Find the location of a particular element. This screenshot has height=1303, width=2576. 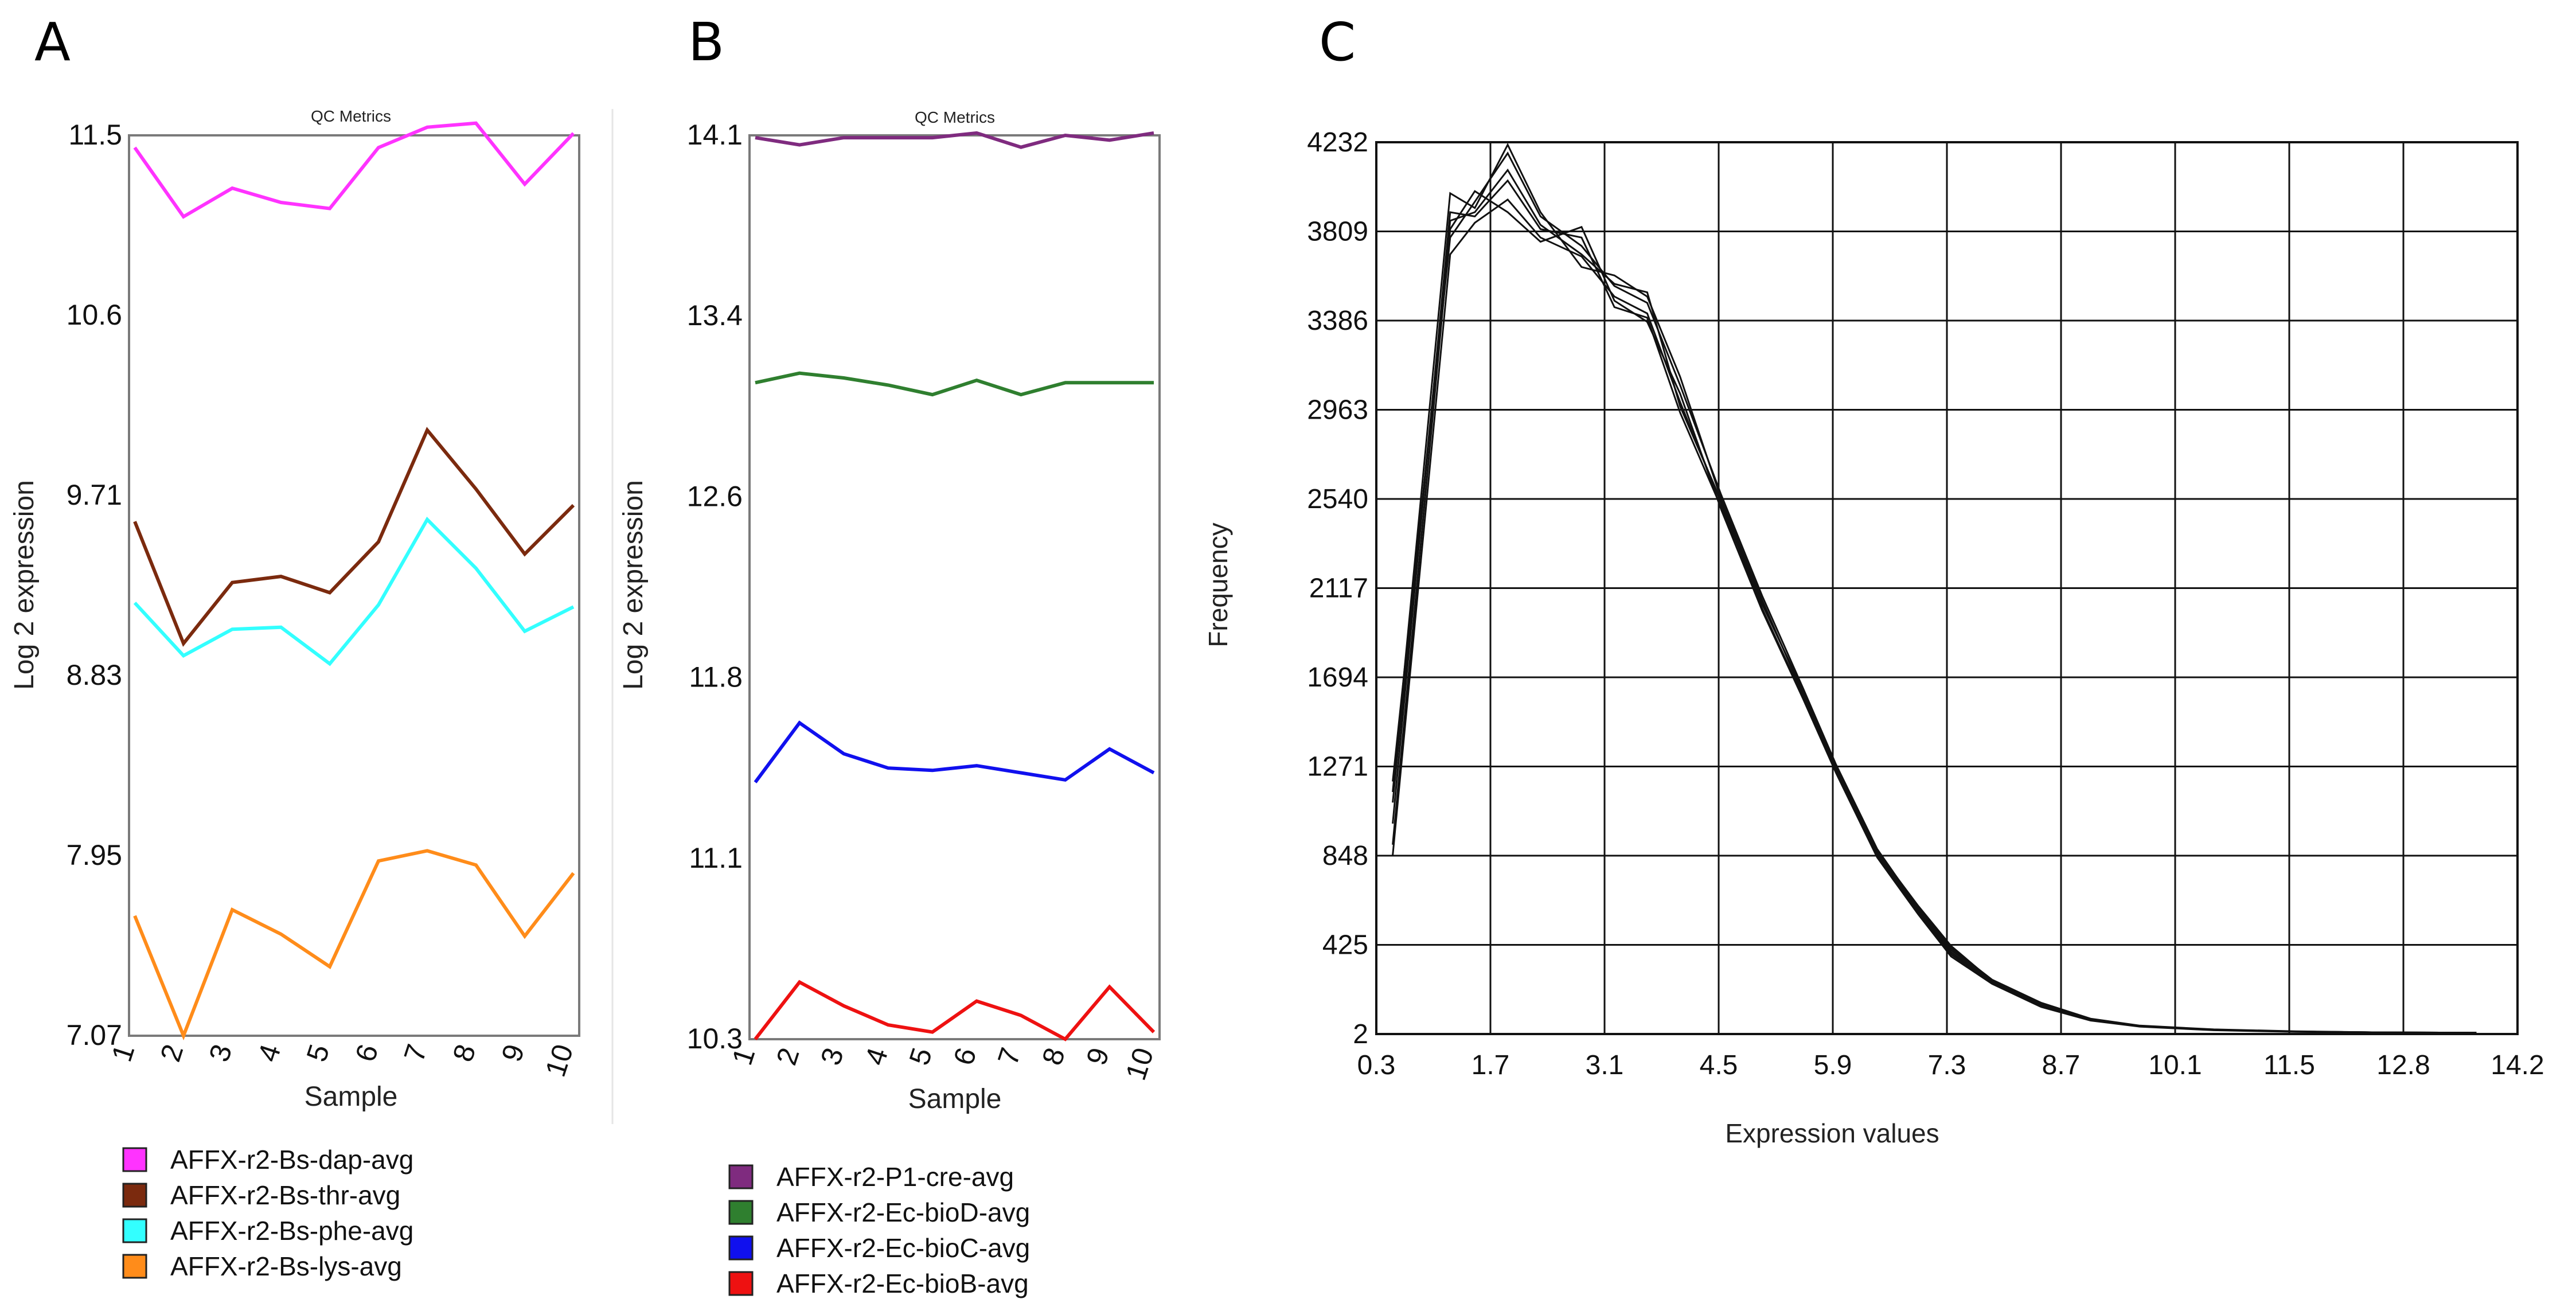

chart-c-xtick-label: 11.5 is located at coordinates (2289, 1065).